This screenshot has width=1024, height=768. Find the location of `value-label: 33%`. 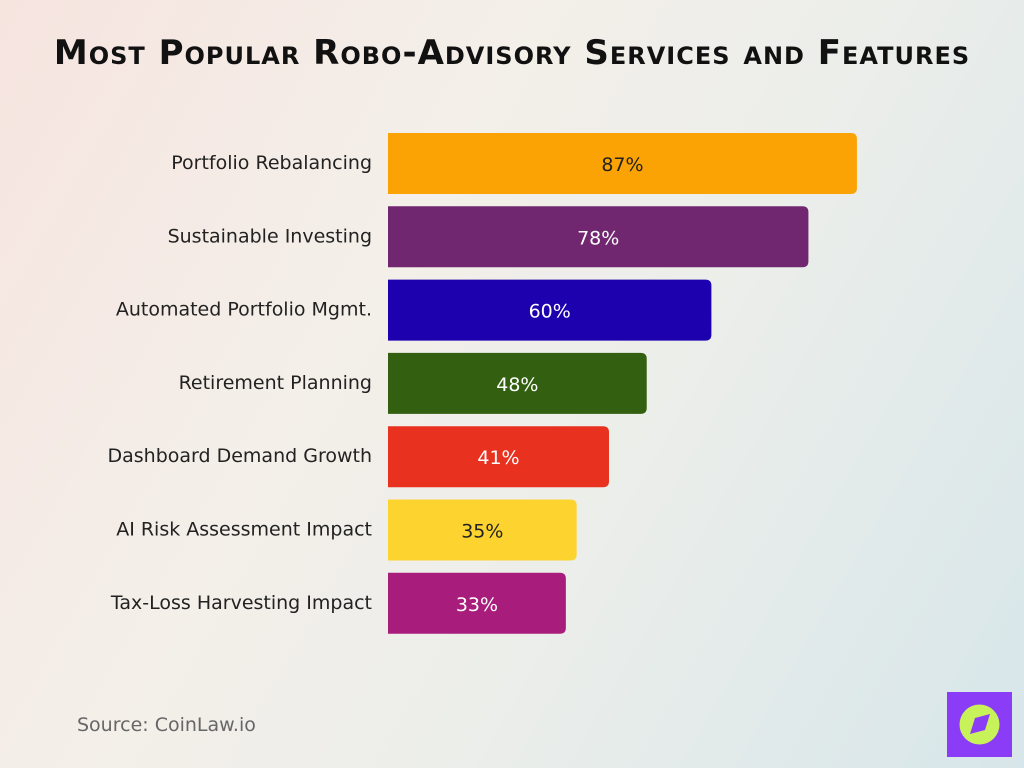

value-label: 33% is located at coordinates (477, 605).